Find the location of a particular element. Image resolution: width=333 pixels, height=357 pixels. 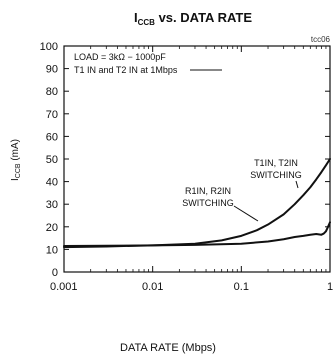

y-tick-label: 20 is located at coordinates (52, 228).